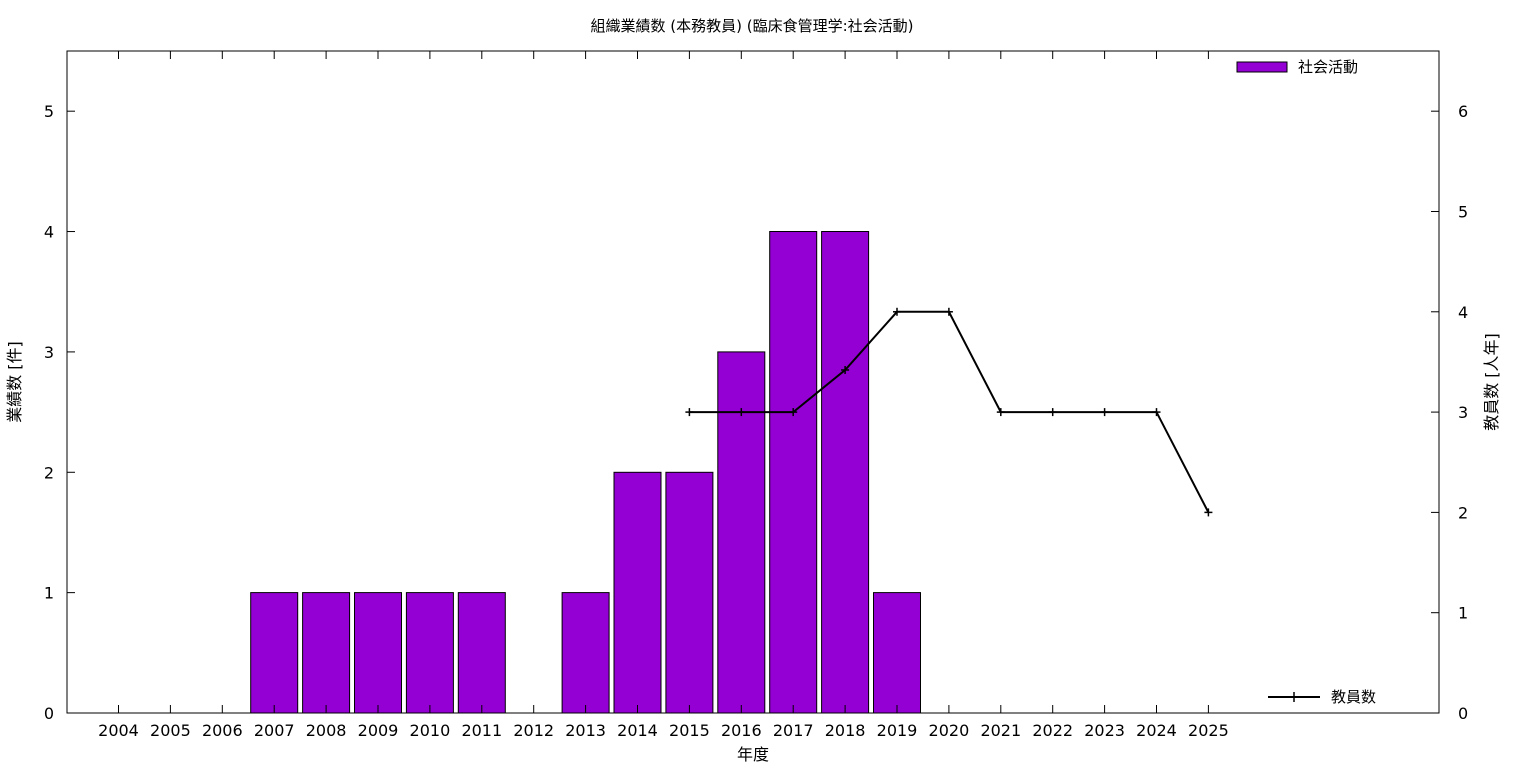 This screenshot has width=1536, height=768. What do you see at coordinates (49, 713) in the screenshot?
I see `y-tick-label: 0` at bounding box center [49, 713].